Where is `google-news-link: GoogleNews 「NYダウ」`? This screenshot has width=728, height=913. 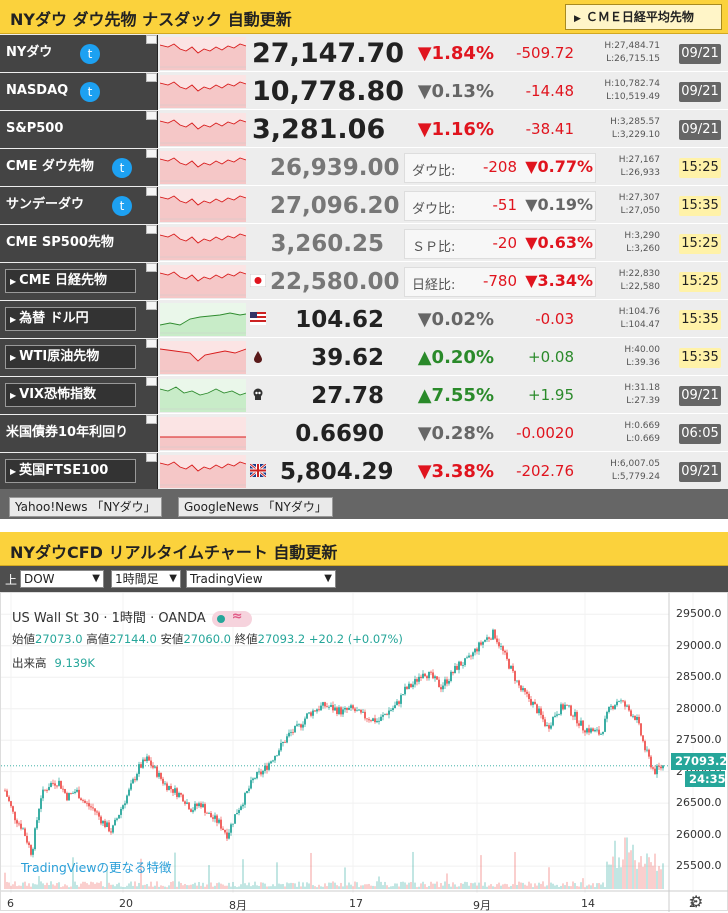
google-news-link: GoogleNews 「NYダウ」 is located at coordinates (255, 507).